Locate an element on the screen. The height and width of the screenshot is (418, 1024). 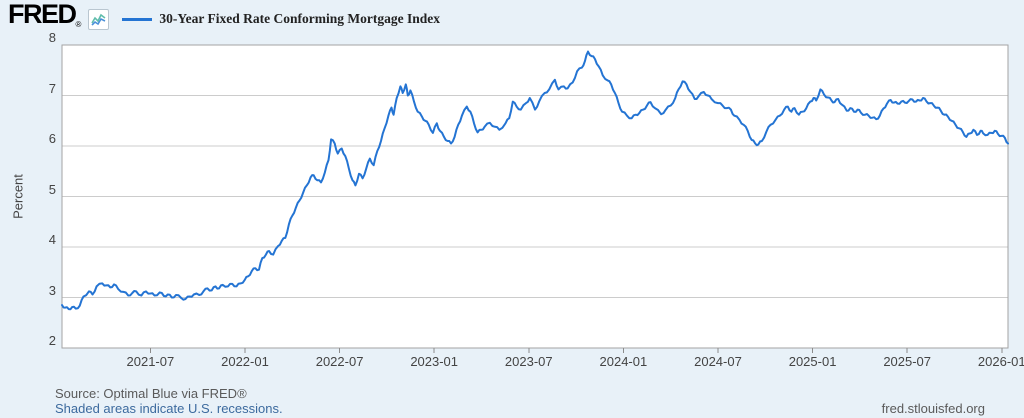
y-axis-tick-label: 7 is located at coordinates (52, 88).